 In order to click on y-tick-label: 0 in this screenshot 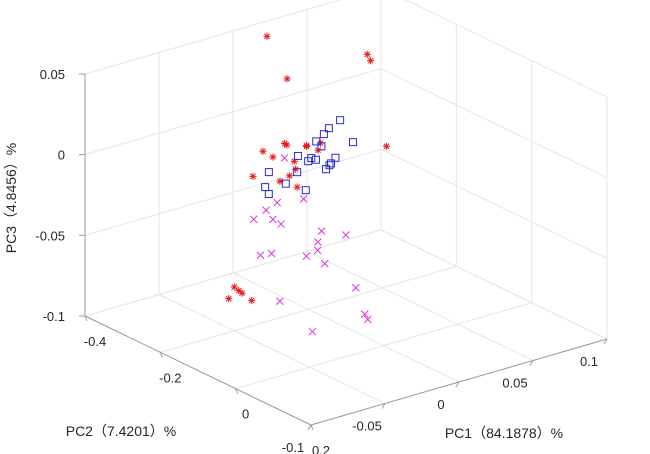, I will do `click(440, 404)`.